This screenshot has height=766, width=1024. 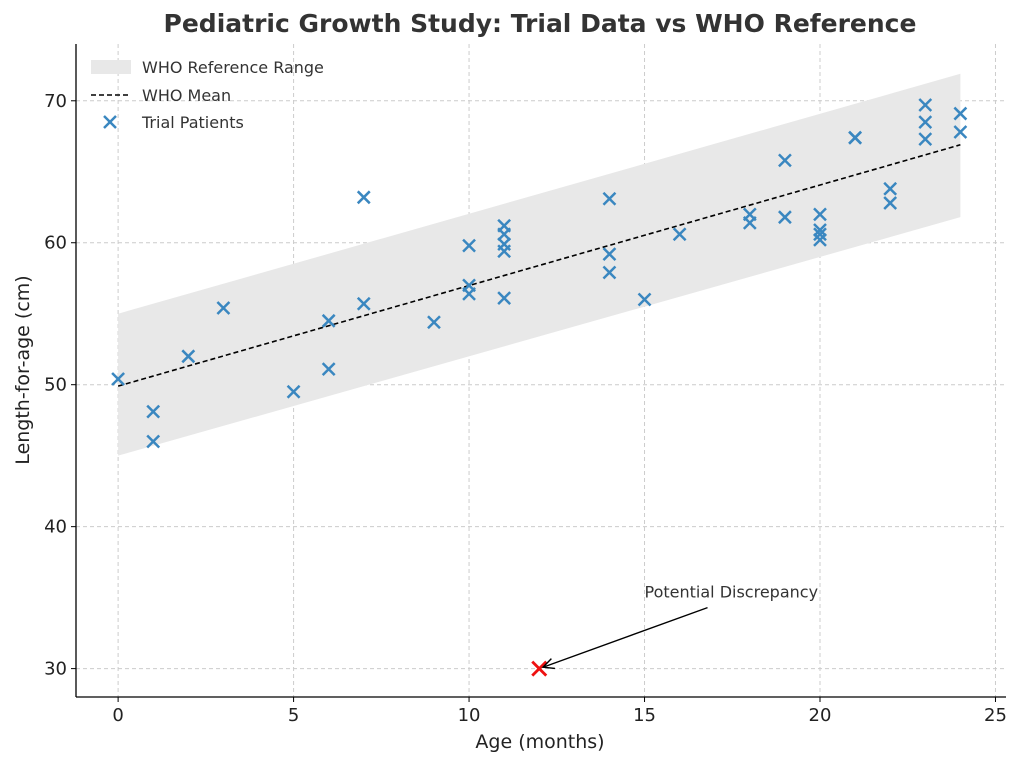 What do you see at coordinates (23, 369) in the screenshot?
I see `y-axis-label: Length-for-age (cm)` at bounding box center [23, 369].